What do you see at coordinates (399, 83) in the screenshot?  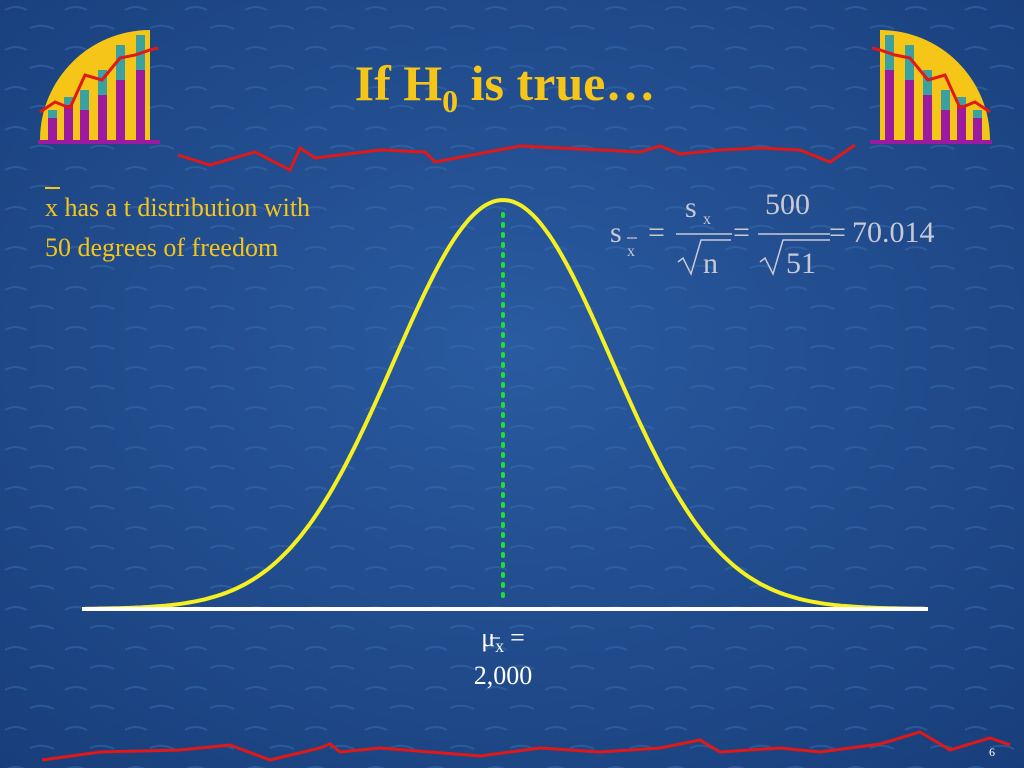 I see `title-text: If H` at bounding box center [399, 83].